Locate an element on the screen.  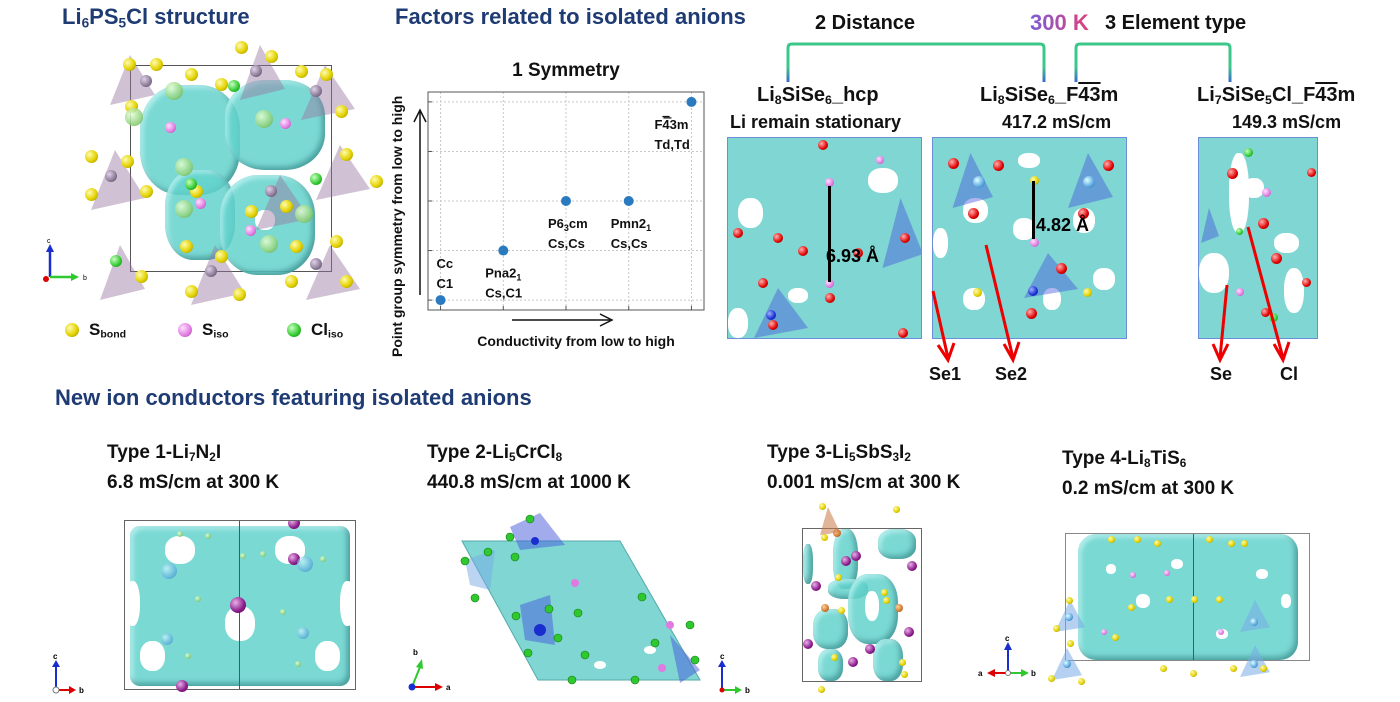
element-arrows is located at coordinates (1111, 295).